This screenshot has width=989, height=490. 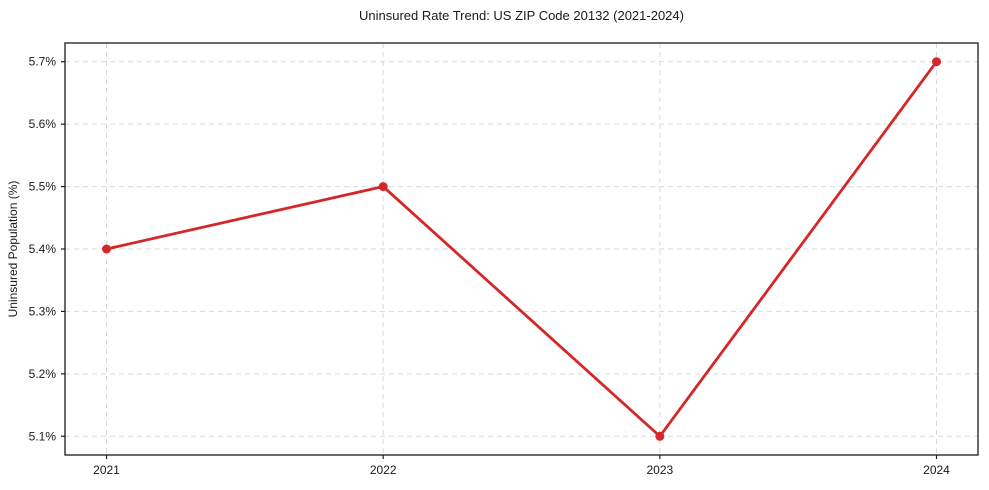 What do you see at coordinates (106, 470) in the screenshot?
I see `x-tick-label: 2021` at bounding box center [106, 470].